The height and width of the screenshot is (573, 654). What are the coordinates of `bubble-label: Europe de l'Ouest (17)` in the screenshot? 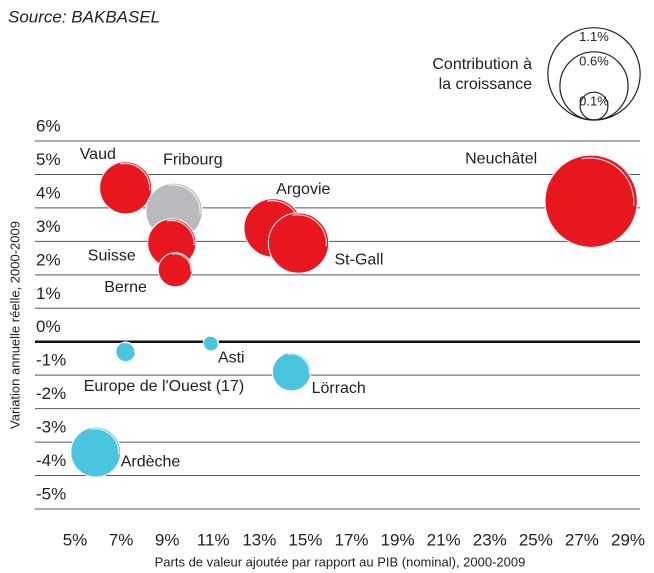 It's located at (164, 386).